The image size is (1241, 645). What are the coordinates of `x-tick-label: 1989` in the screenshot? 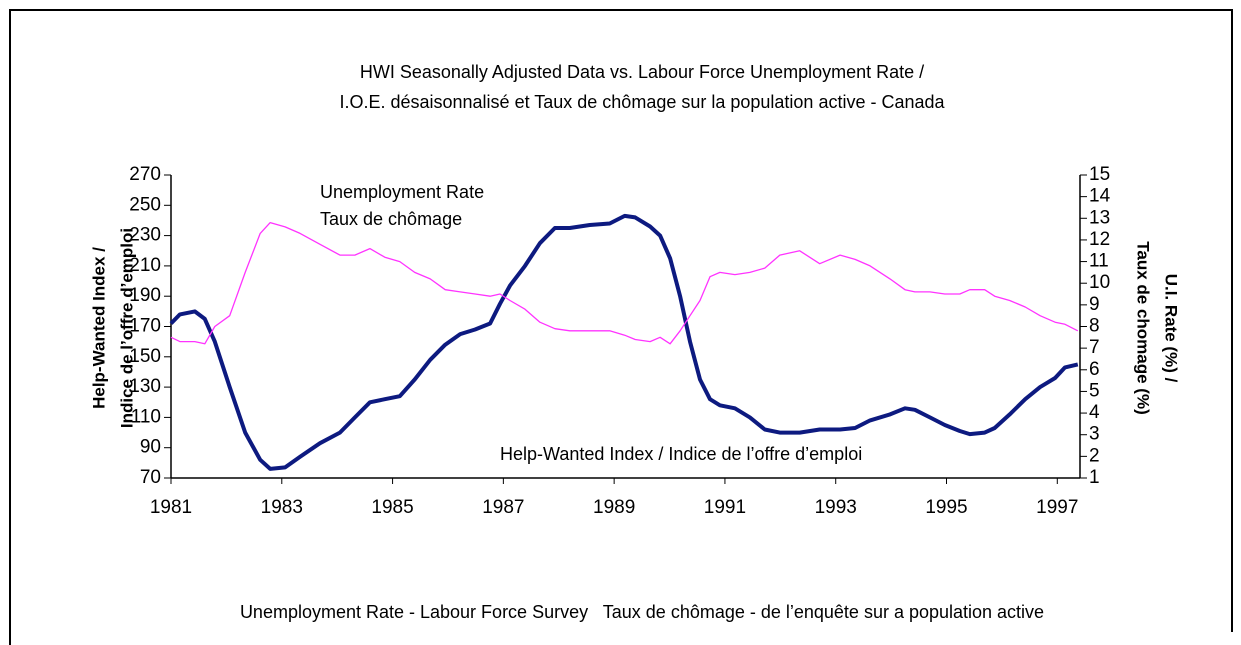 It's located at (614, 507).